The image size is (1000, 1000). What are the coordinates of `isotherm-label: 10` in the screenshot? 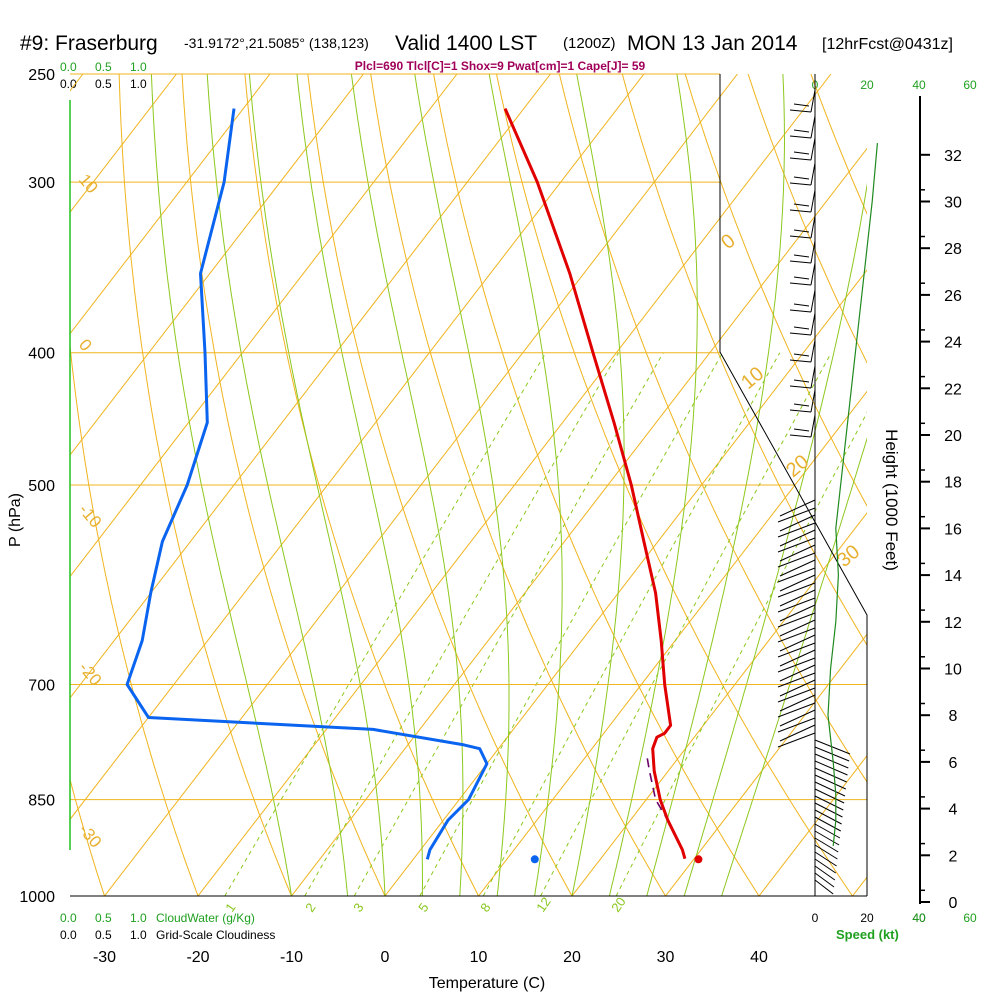 It's located at (88, 183).